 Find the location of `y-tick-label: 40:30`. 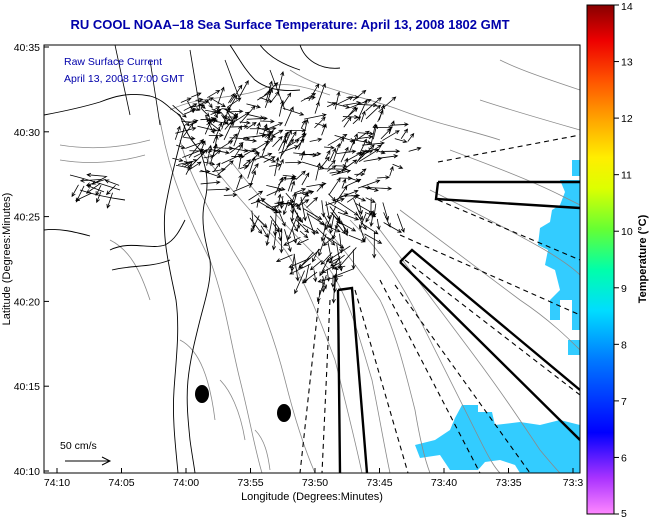

y-tick-label: 40:30 is located at coordinates (27, 133).